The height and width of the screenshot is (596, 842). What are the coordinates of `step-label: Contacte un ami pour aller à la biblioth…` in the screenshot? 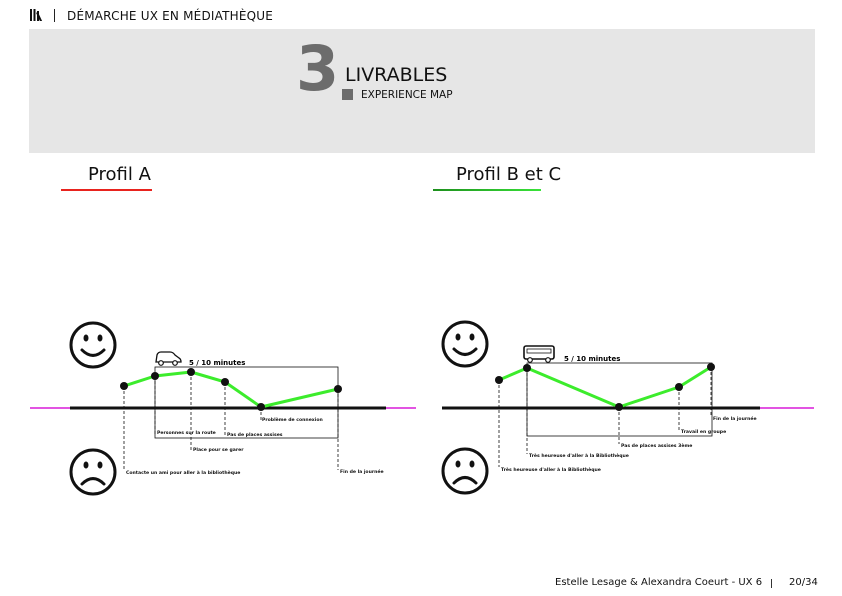 It's located at (183, 472).